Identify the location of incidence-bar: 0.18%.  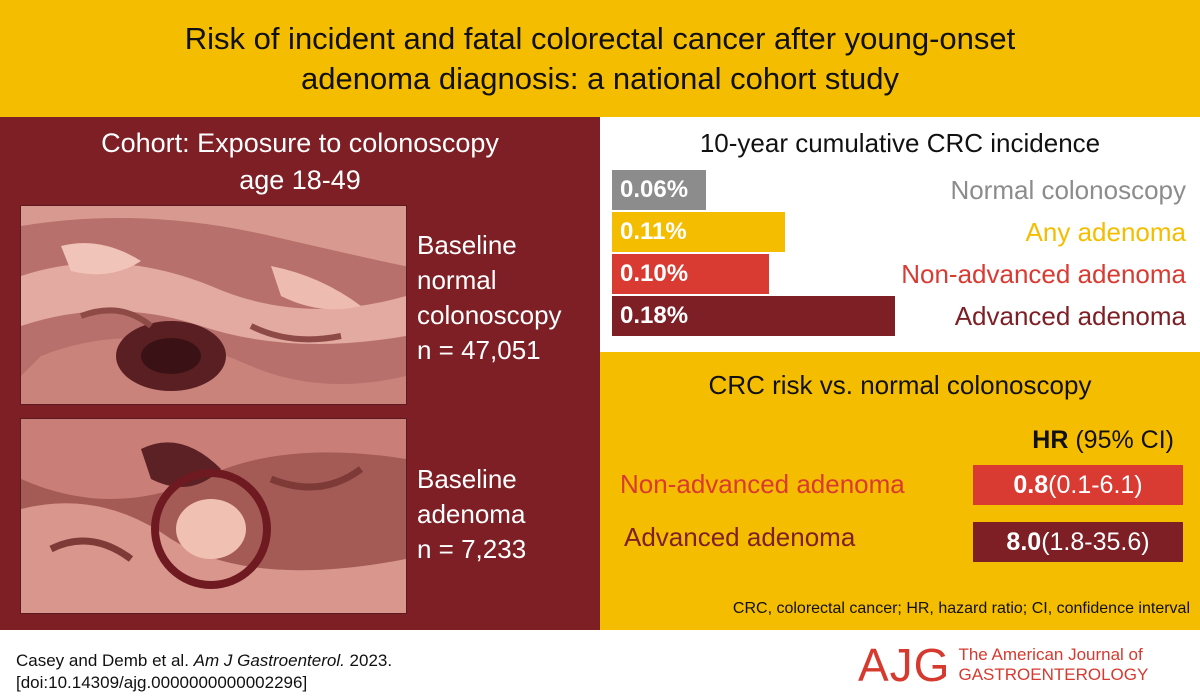
(753, 316).